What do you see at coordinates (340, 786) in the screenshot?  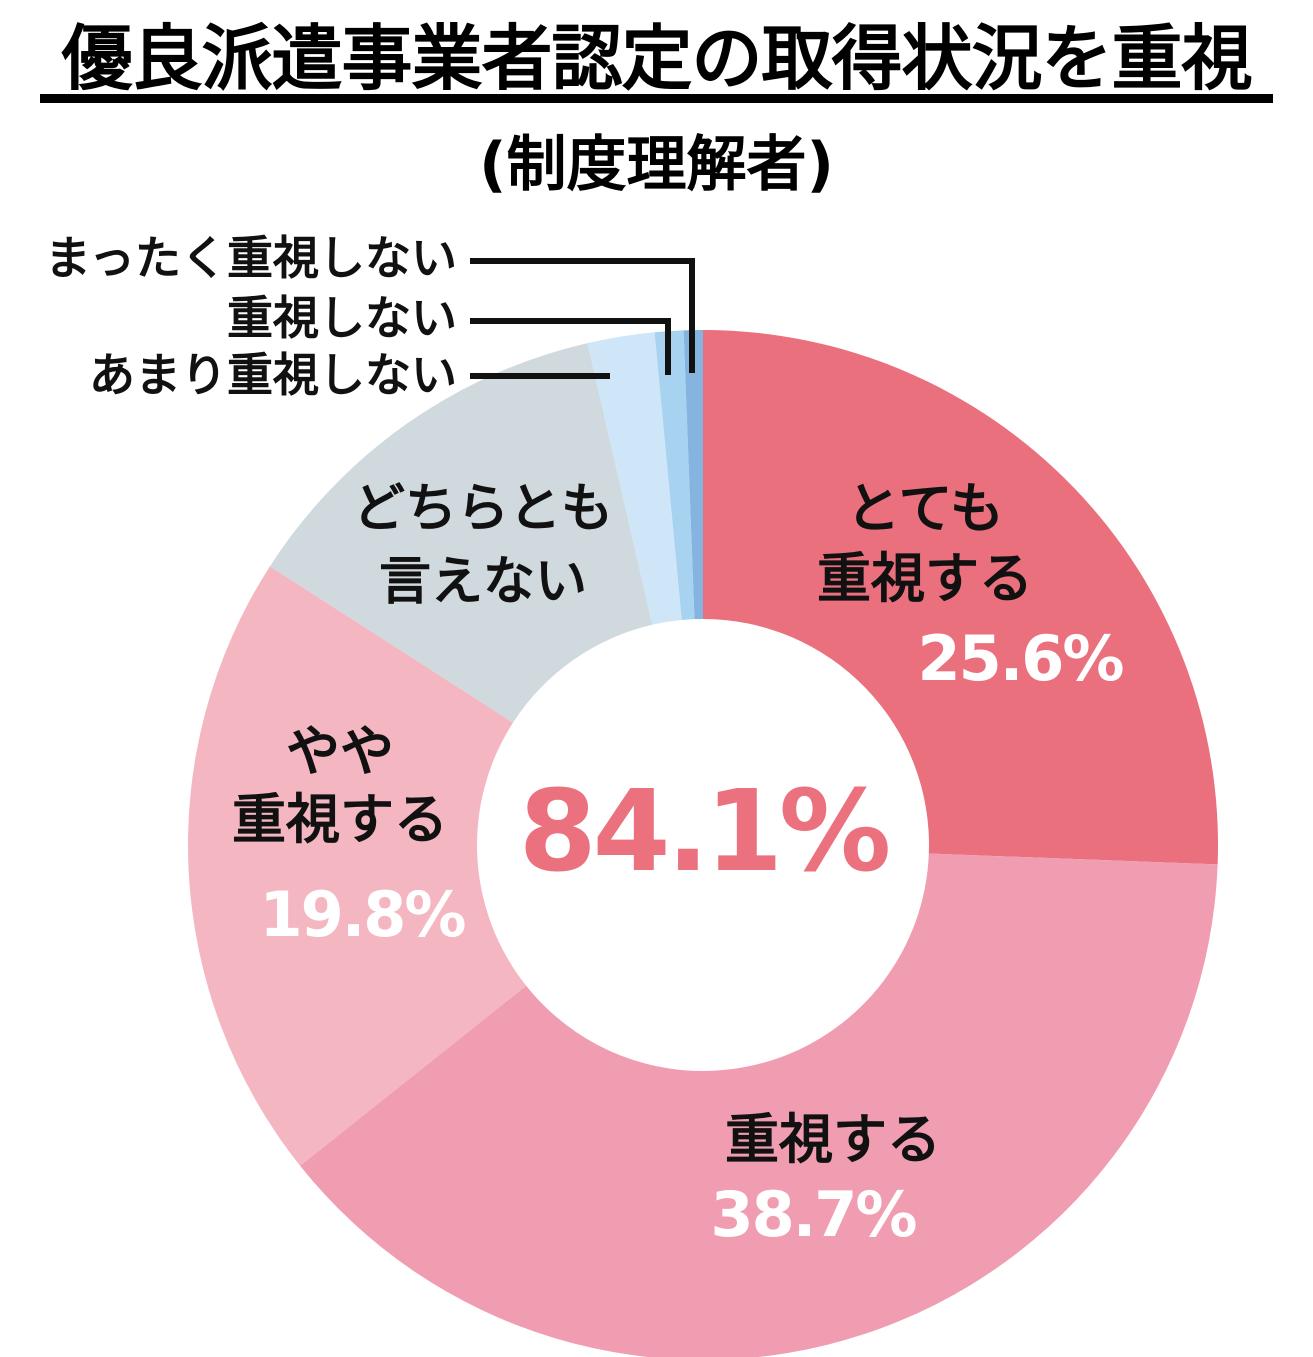 I see `segment-label-yaya-jushi-suru: やや 重視する` at bounding box center [340, 786].